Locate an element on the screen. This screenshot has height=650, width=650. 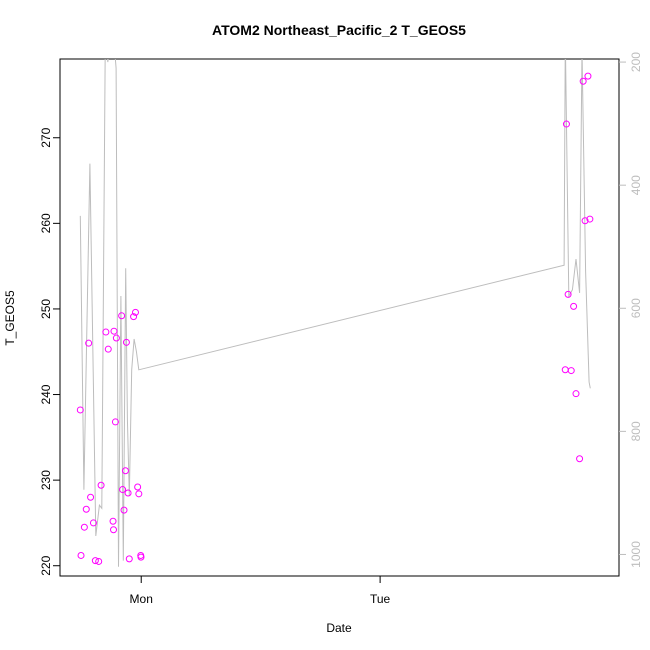
right-y-tick-label: 600 is located at coordinates (636, 308).